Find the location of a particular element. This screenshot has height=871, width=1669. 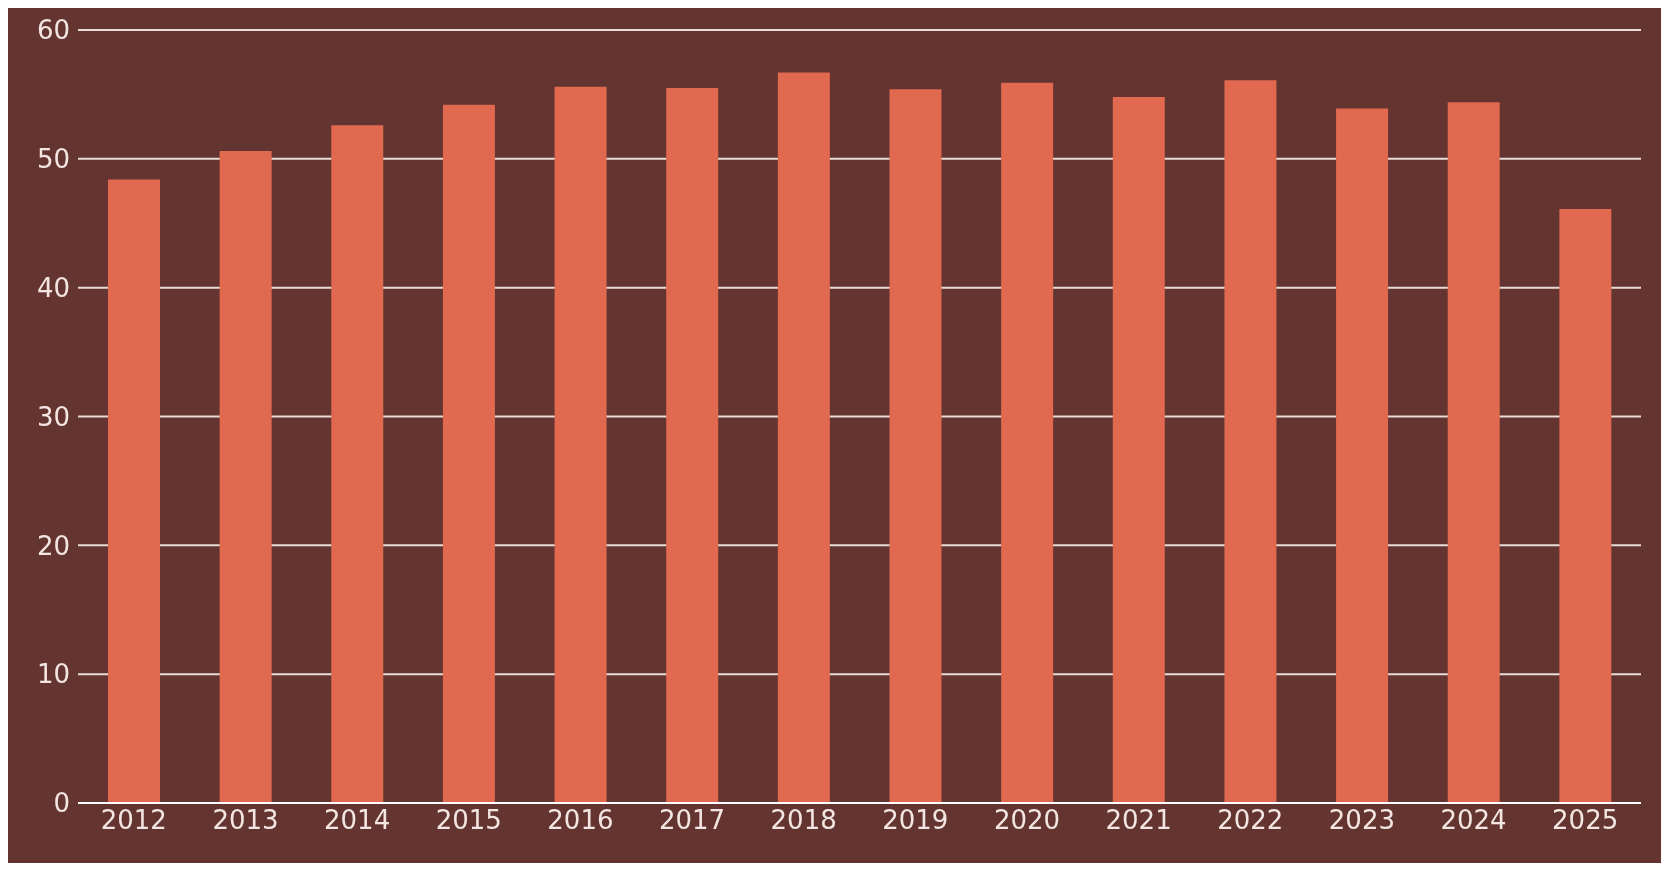

y-tick-label: 0 is located at coordinates (61, 803).